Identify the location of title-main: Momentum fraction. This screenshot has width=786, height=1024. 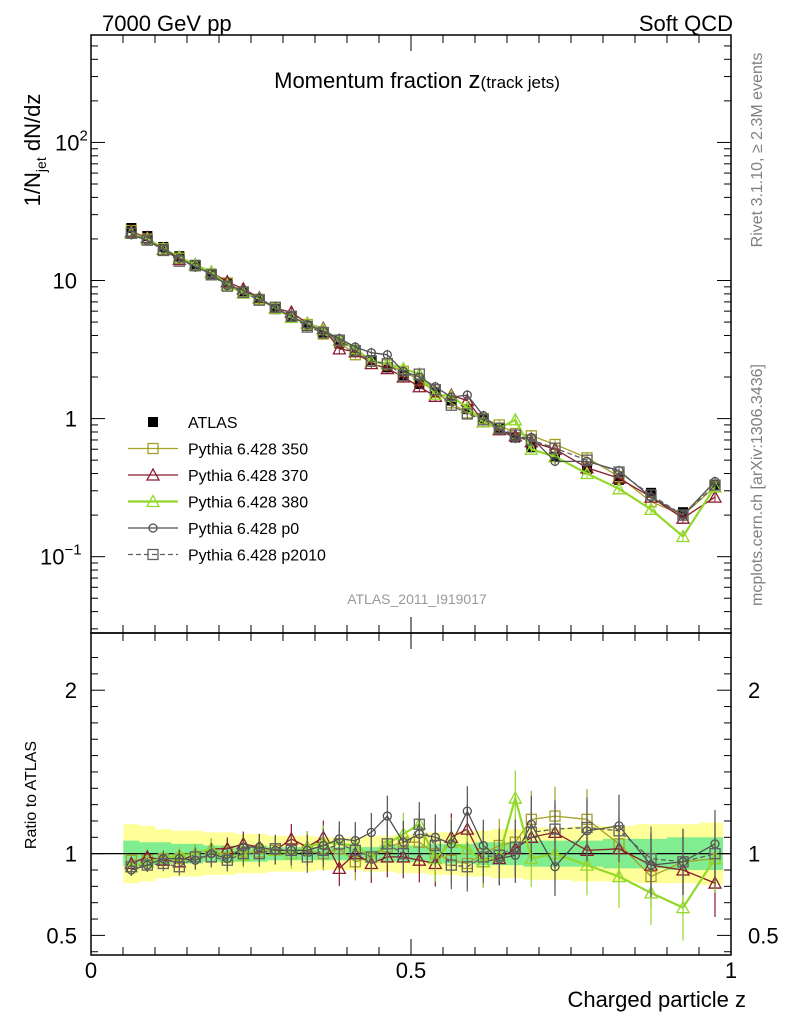
(371, 80).